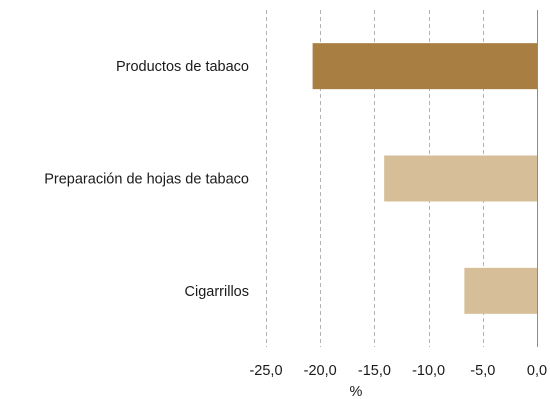 The height and width of the screenshot is (399, 550). What do you see at coordinates (356, 391) in the screenshot?
I see `x-axis-title: %` at bounding box center [356, 391].